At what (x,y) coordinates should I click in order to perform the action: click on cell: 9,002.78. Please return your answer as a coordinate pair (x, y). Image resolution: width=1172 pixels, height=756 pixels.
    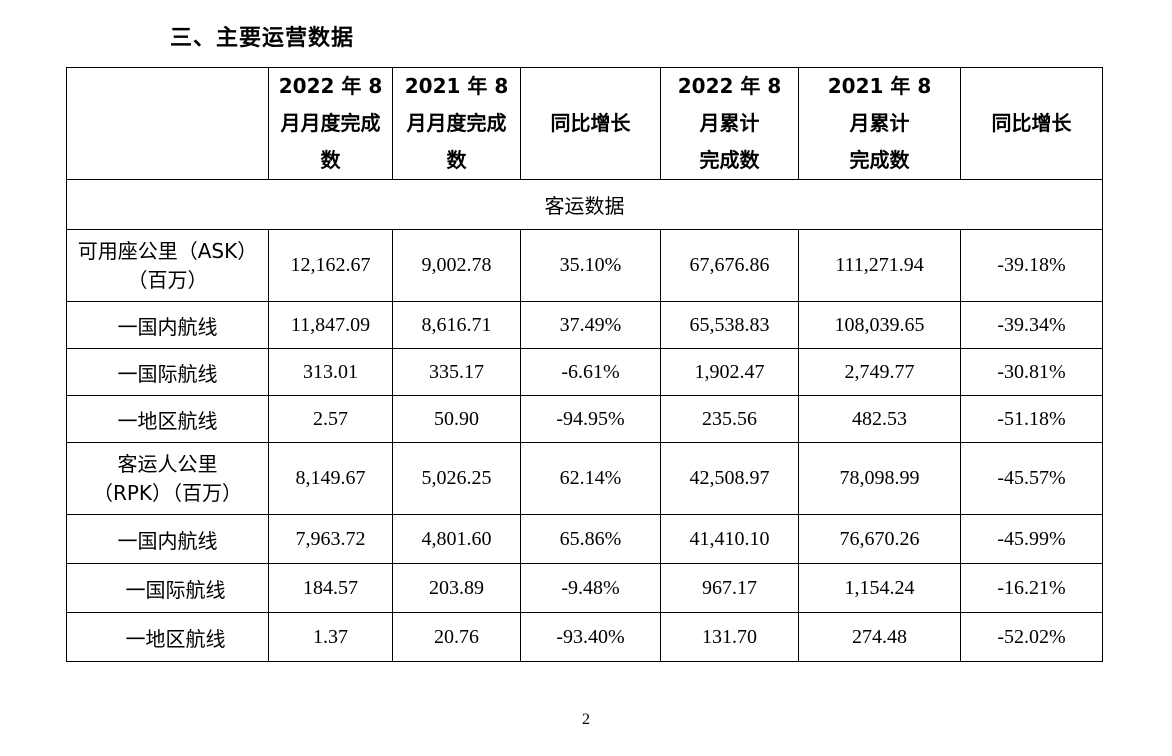
    Looking at the image, I should click on (456, 265).